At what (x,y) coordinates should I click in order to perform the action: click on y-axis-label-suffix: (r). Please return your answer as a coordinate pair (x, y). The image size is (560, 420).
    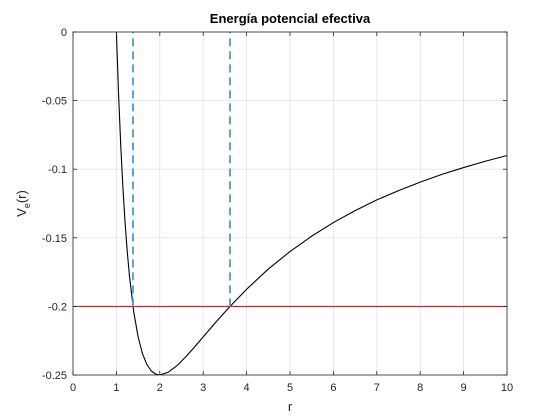
    Looking at the image, I should click on (21, 196).